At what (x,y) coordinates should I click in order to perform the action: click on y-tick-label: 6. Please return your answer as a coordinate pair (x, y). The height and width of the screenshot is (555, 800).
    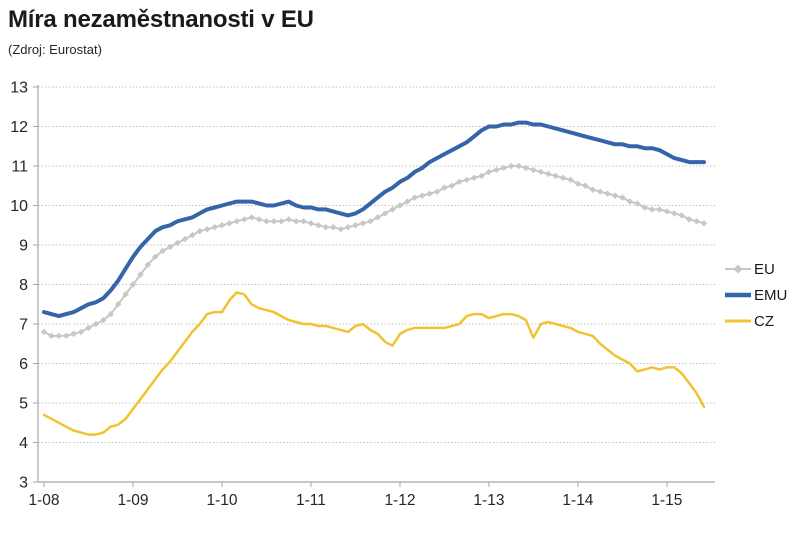
    Looking at the image, I should click on (23, 364).